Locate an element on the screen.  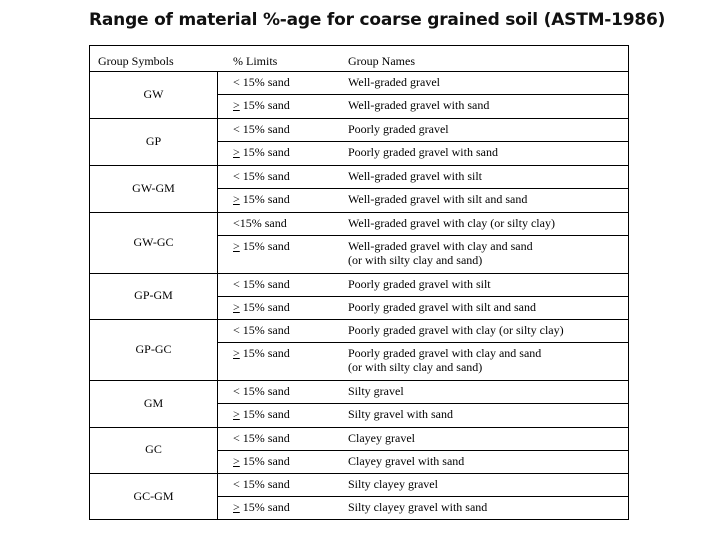
group-name-line: Silty clayey gravel with sand is located at coordinates (418, 507).